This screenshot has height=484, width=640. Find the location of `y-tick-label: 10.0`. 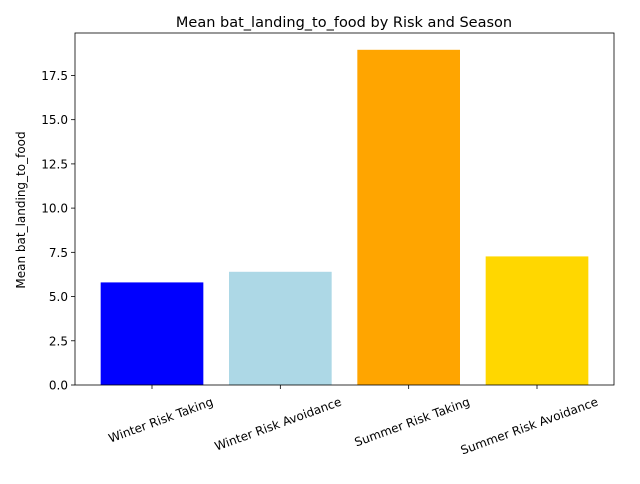

y-tick-label: 10.0 is located at coordinates (54, 209).